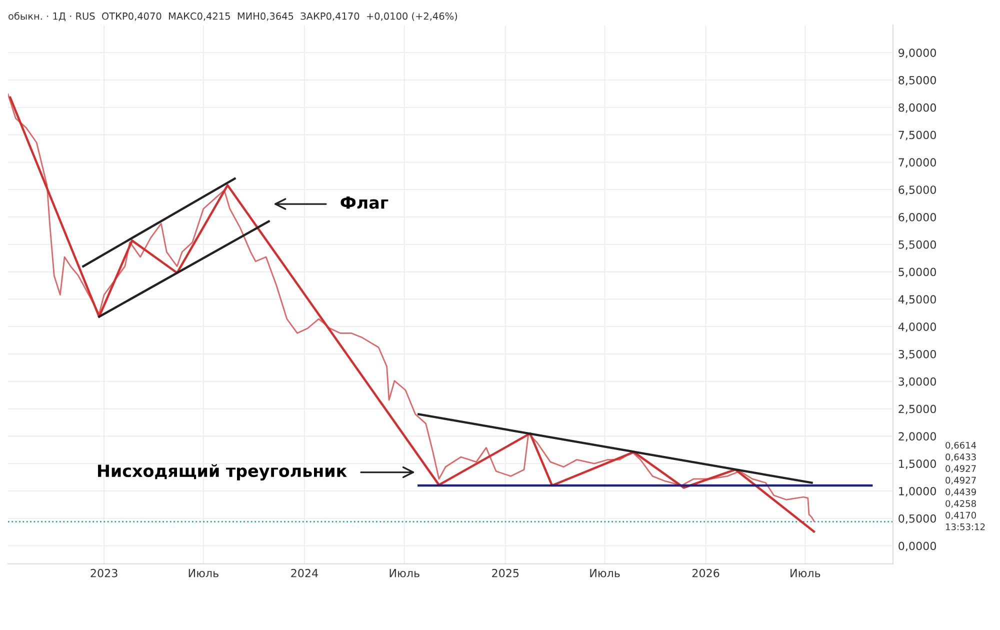 This screenshot has width=1000, height=630. What do you see at coordinates (233, 17) in the screenshot?
I see `chart-title: обыкн. · 1Д · RUS ОТКР0,4070 МАКС0,4215 МИН0,3645 ЗАКР0,4170 +0,0100 (+2,46%)` at bounding box center [233, 17].